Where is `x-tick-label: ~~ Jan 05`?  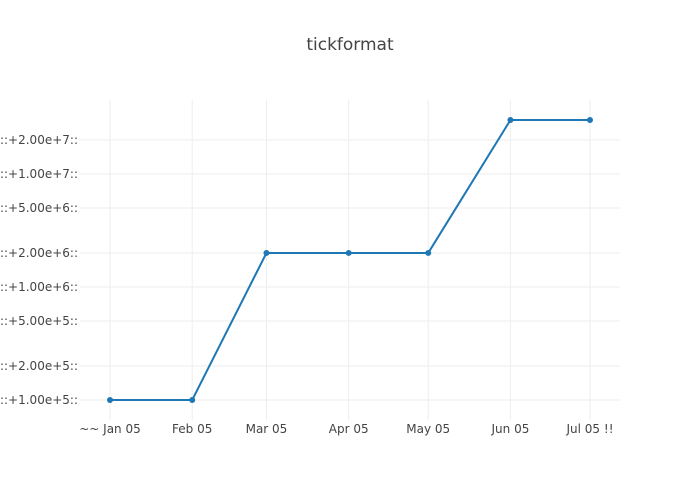 x-tick-label: ~~ Jan 05 is located at coordinates (110, 429).